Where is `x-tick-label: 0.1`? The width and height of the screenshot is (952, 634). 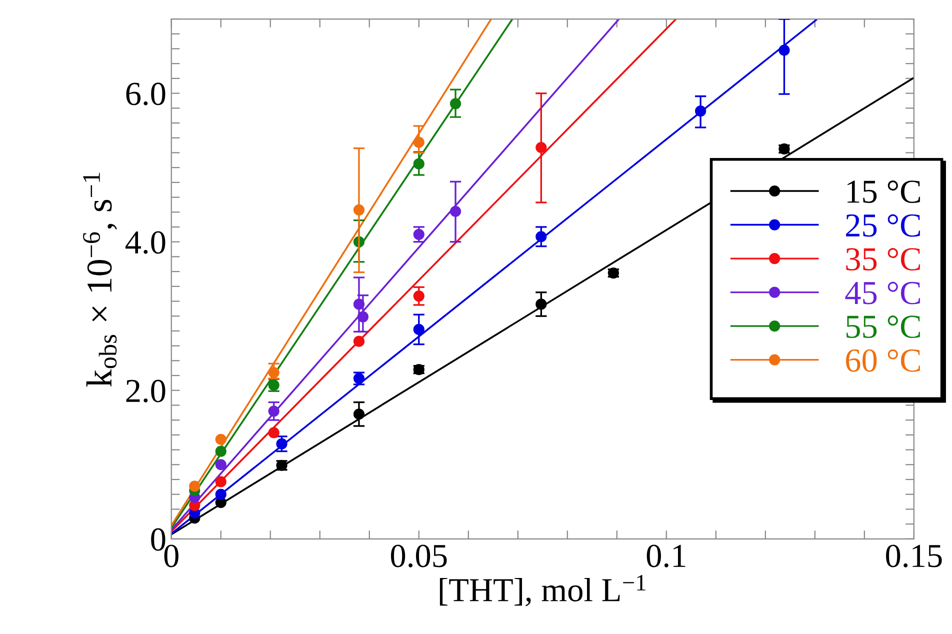 x-tick-label: 0.1 is located at coordinates (666, 556).